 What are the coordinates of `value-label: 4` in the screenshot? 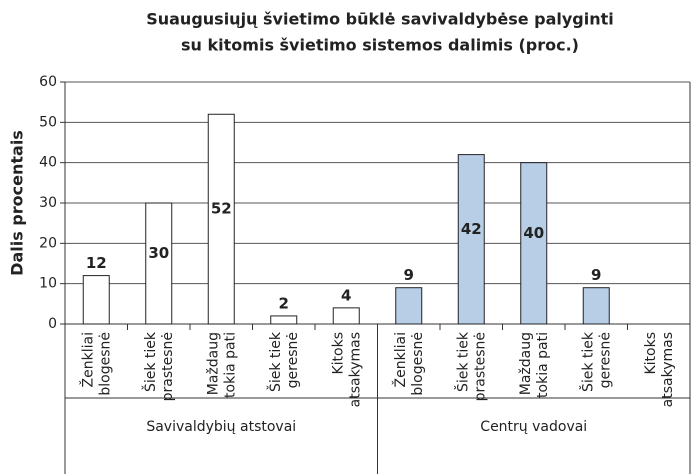 It's located at (346, 295).